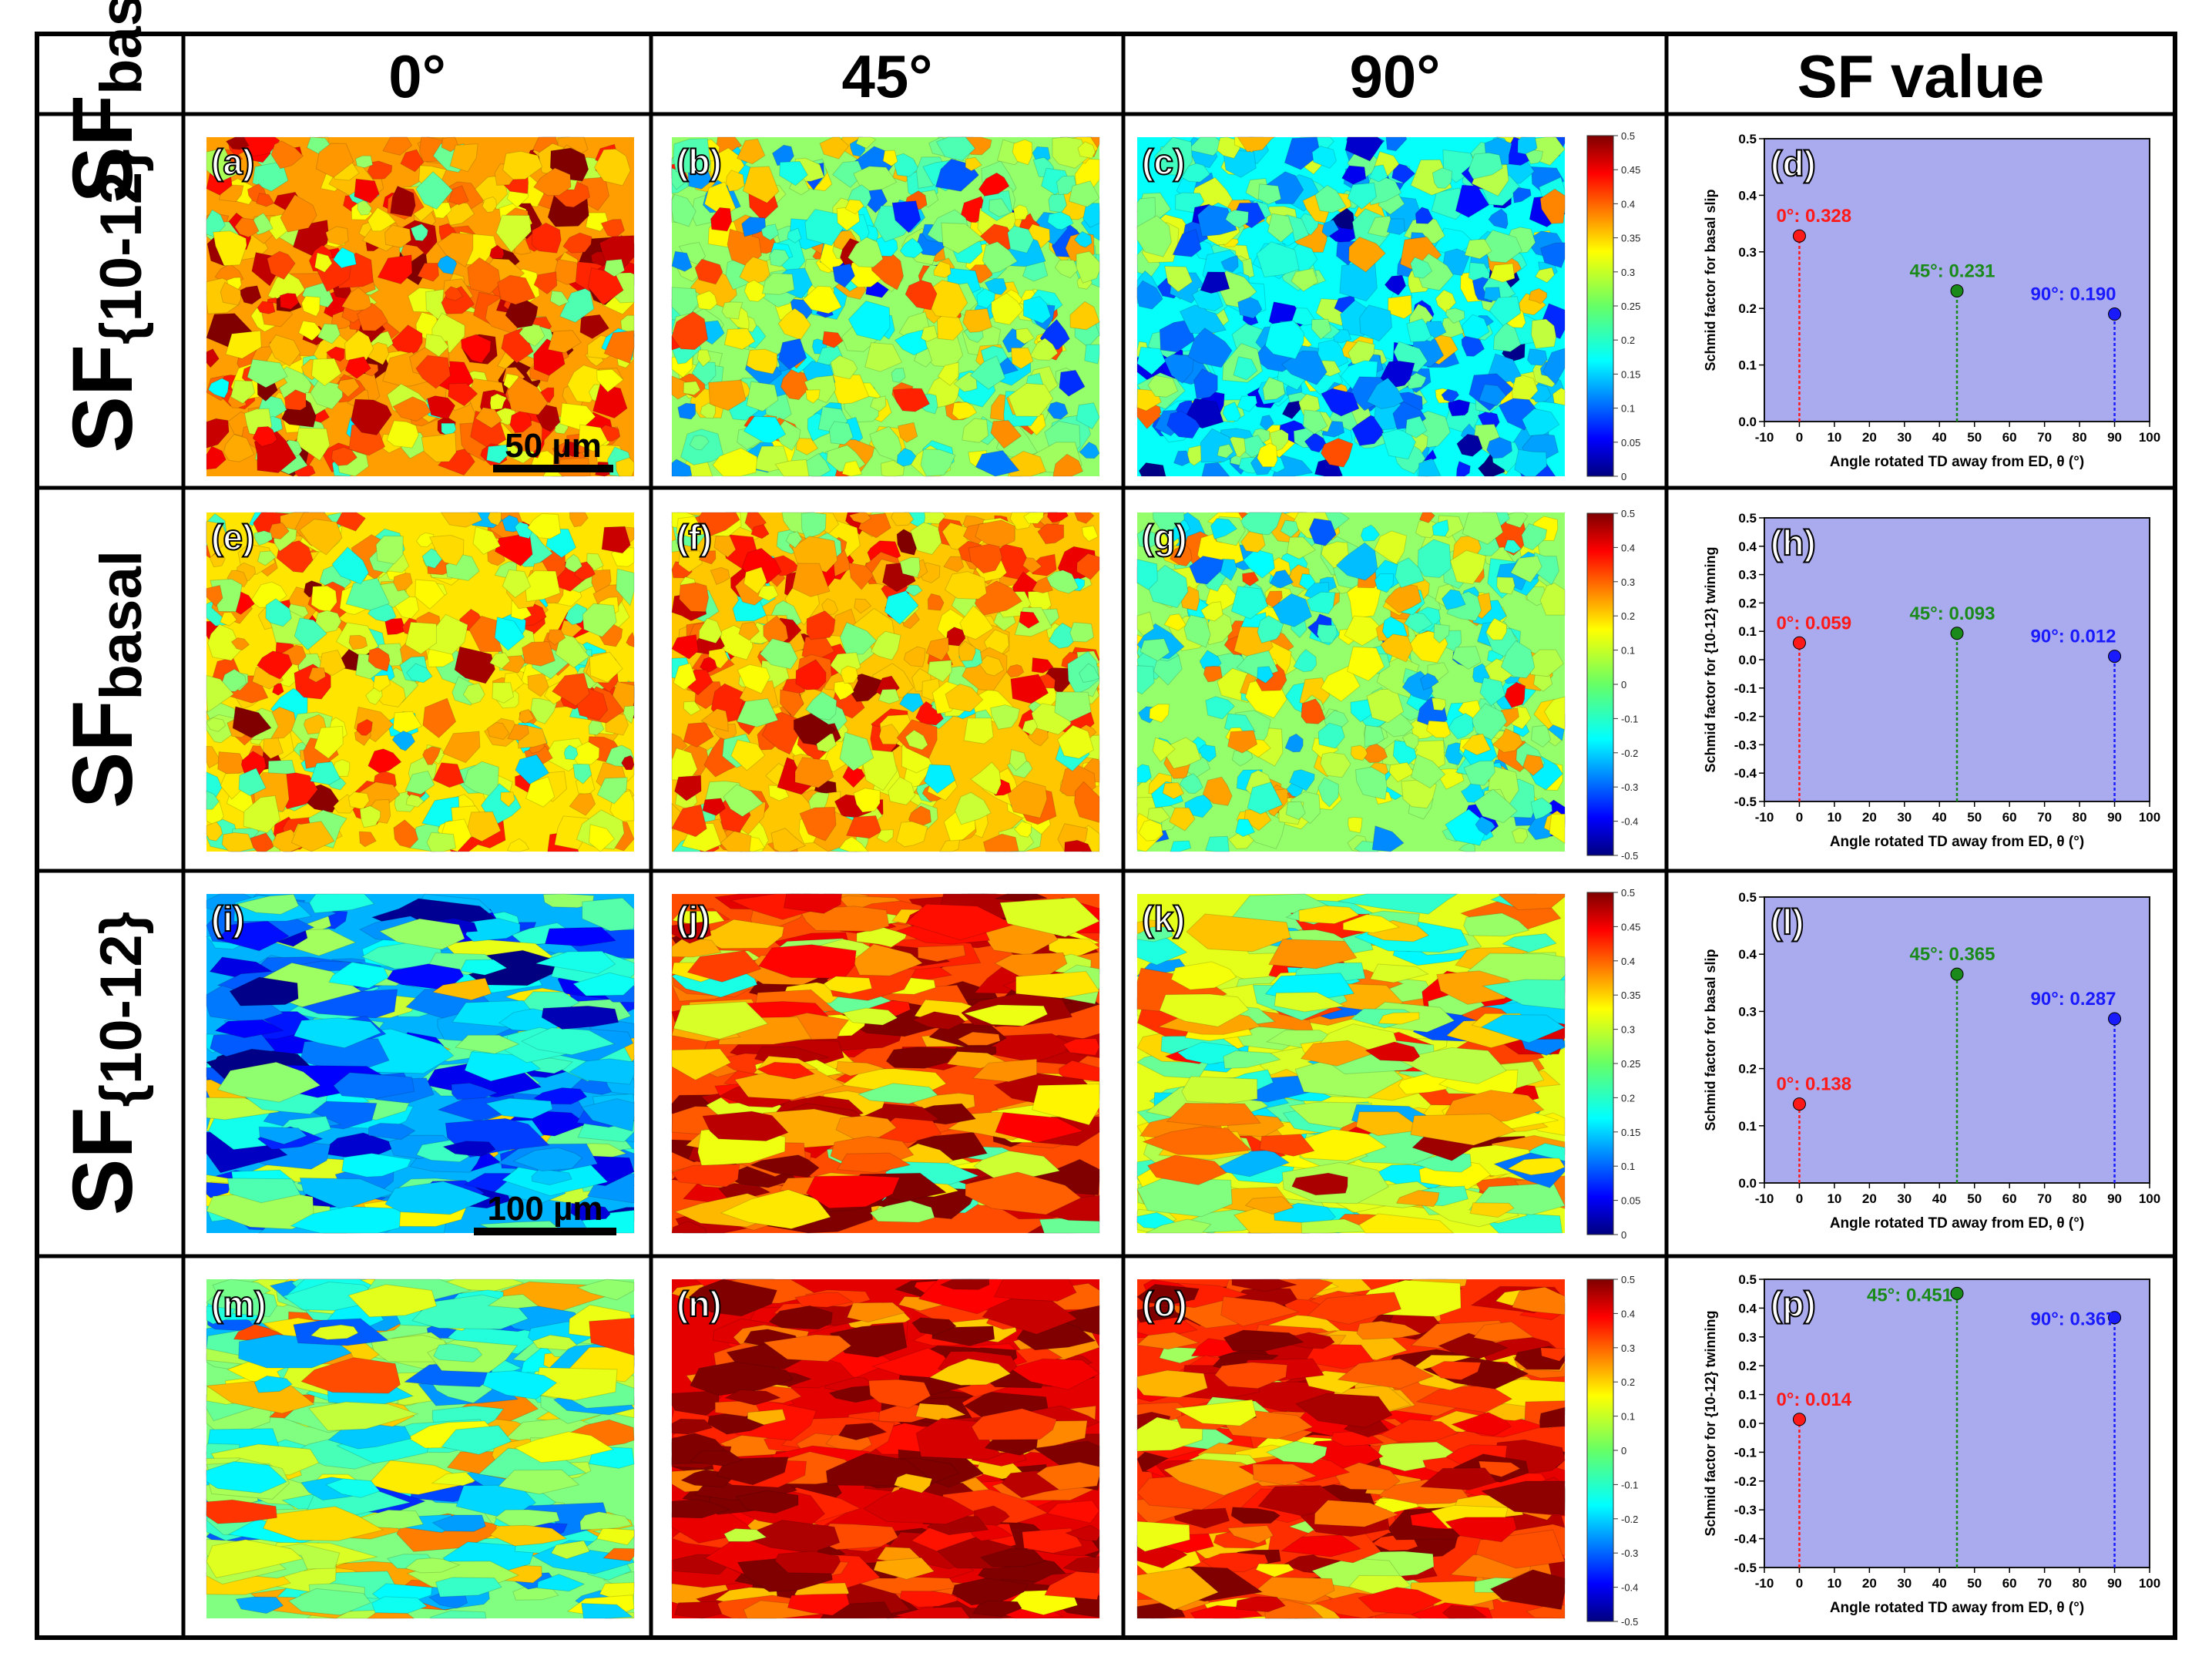 The width and height of the screenshot is (2212, 1670). Describe the element at coordinates (1631, 239) in the screenshot. I see `colorbar-tick-label: 0.35` at that location.